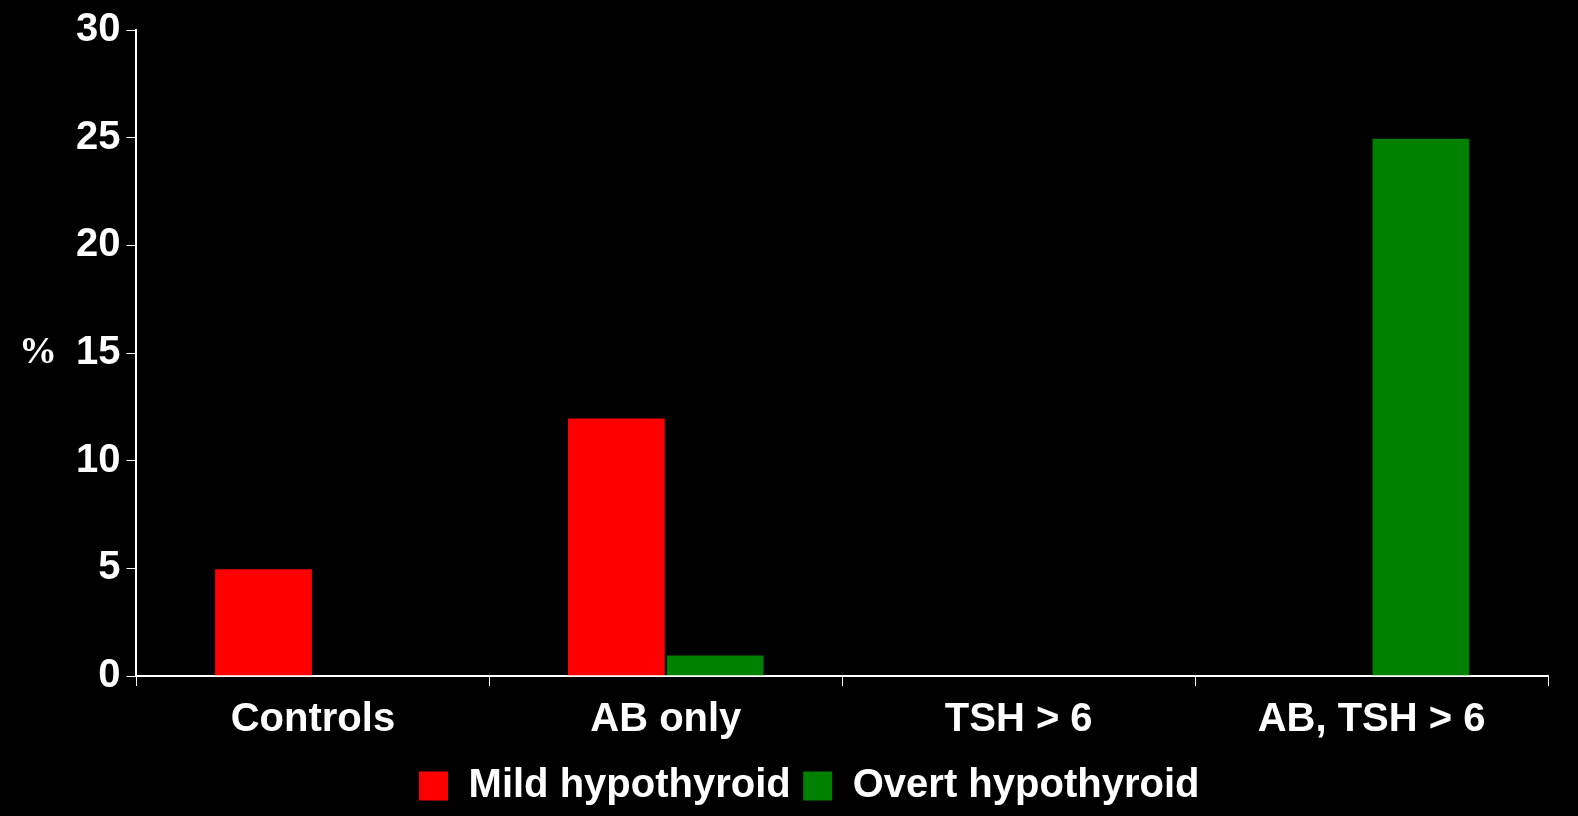 Image resolution: width=1578 pixels, height=816 pixels. What do you see at coordinates (629, 783) in the screenshot?
I see `legend-label: Mild hypothyroid` at bounding box center [629, 783].